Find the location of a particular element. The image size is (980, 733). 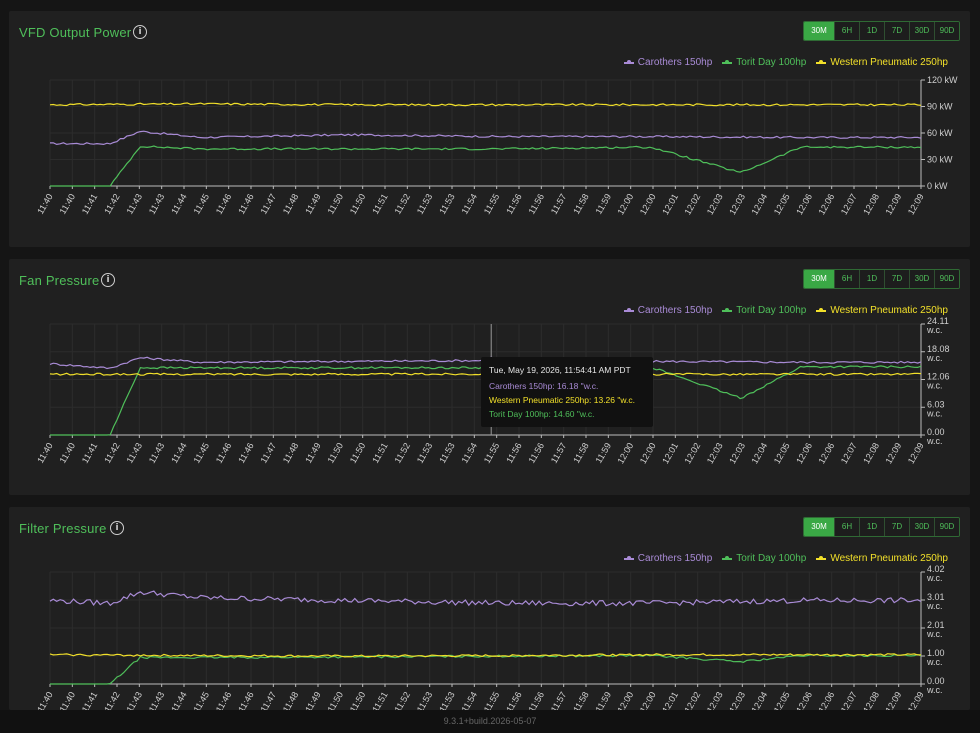

x-tick-label: 12:09 is located at coordinates (916, 453).